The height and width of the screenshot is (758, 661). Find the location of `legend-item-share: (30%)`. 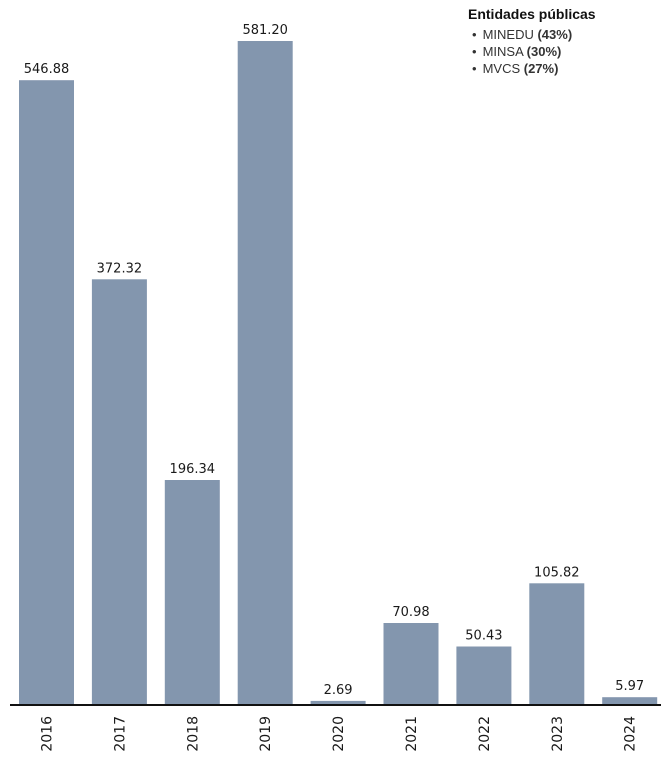

legend-item-share: (30%) is located at coordinates (544, 51).